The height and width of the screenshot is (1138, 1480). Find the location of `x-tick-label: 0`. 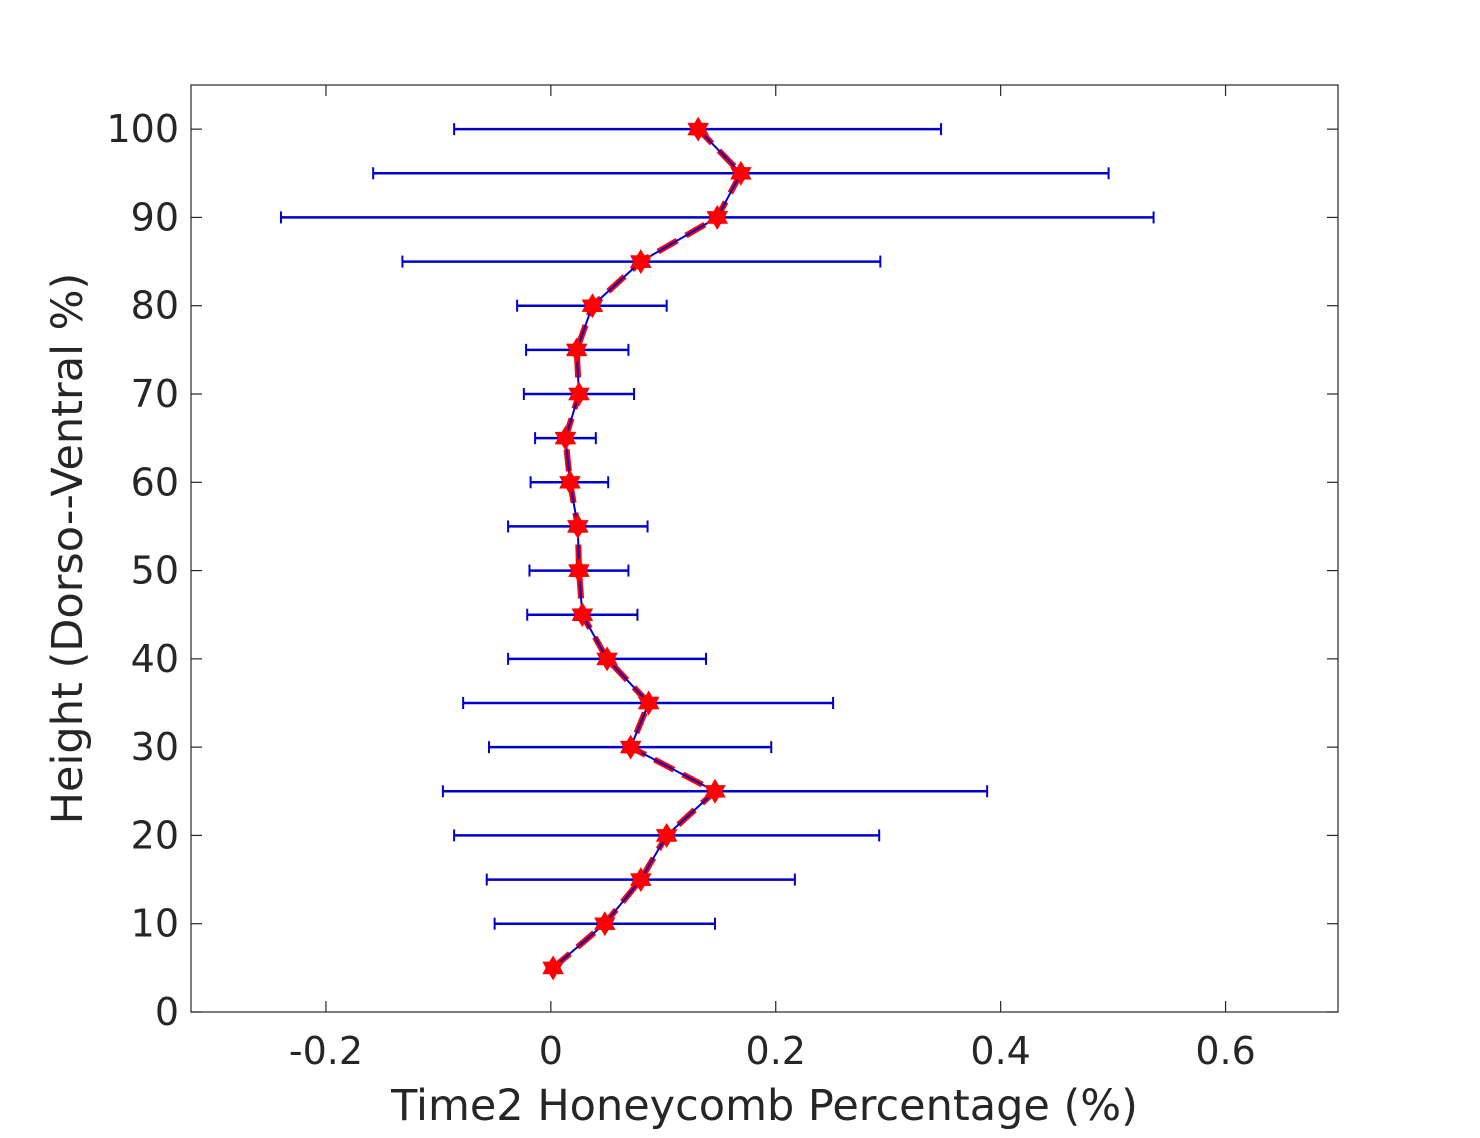

x-tick-label: 0 is located at coordinates (551, 1051).